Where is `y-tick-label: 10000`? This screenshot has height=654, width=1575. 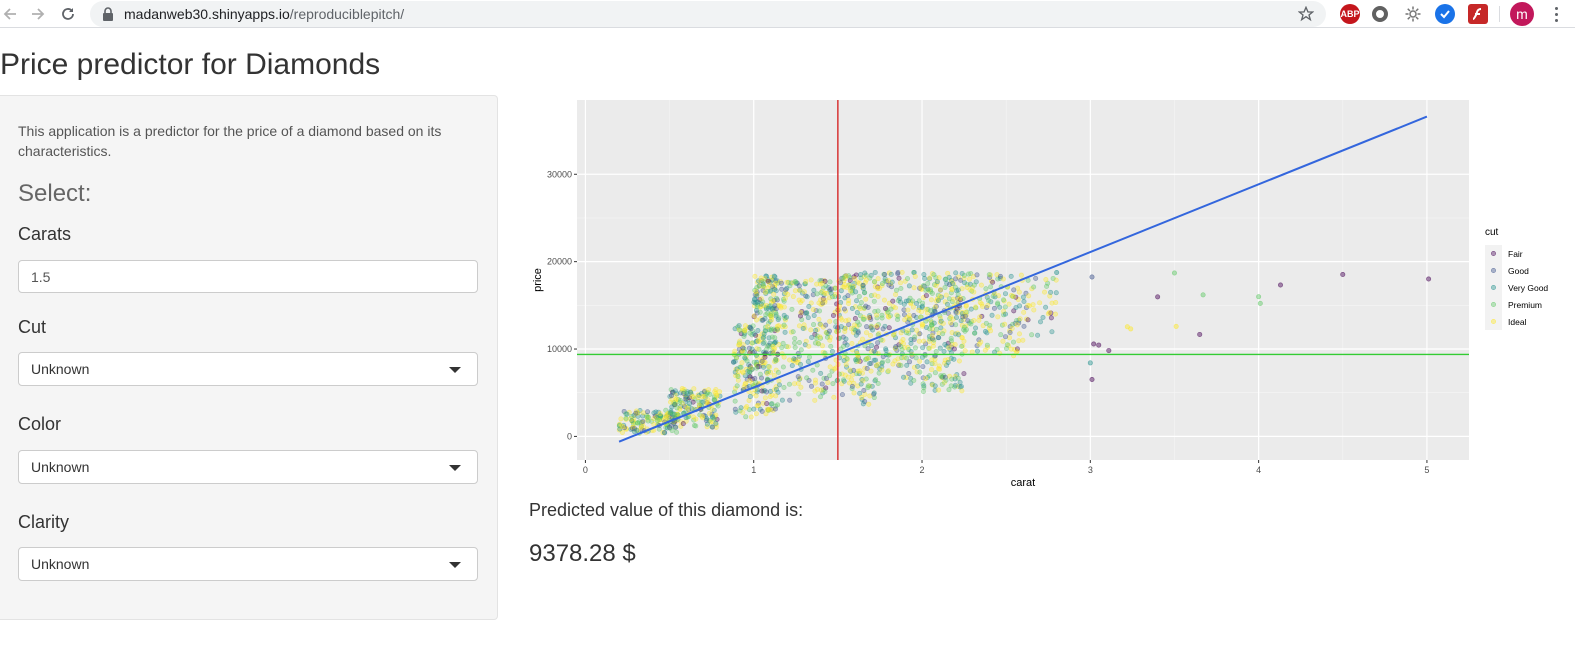 y-tick-label: 10000 is located at coordinates (559, 349).